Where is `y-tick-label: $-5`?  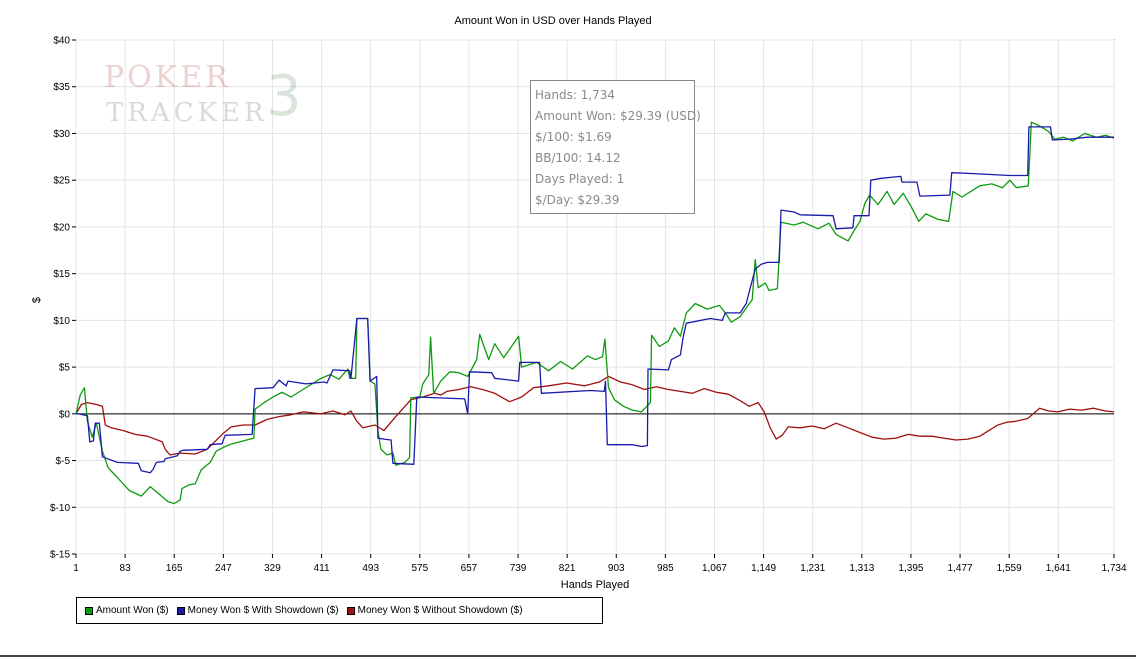
y-tick-label: $-5 is located at coordinates (63, 461).